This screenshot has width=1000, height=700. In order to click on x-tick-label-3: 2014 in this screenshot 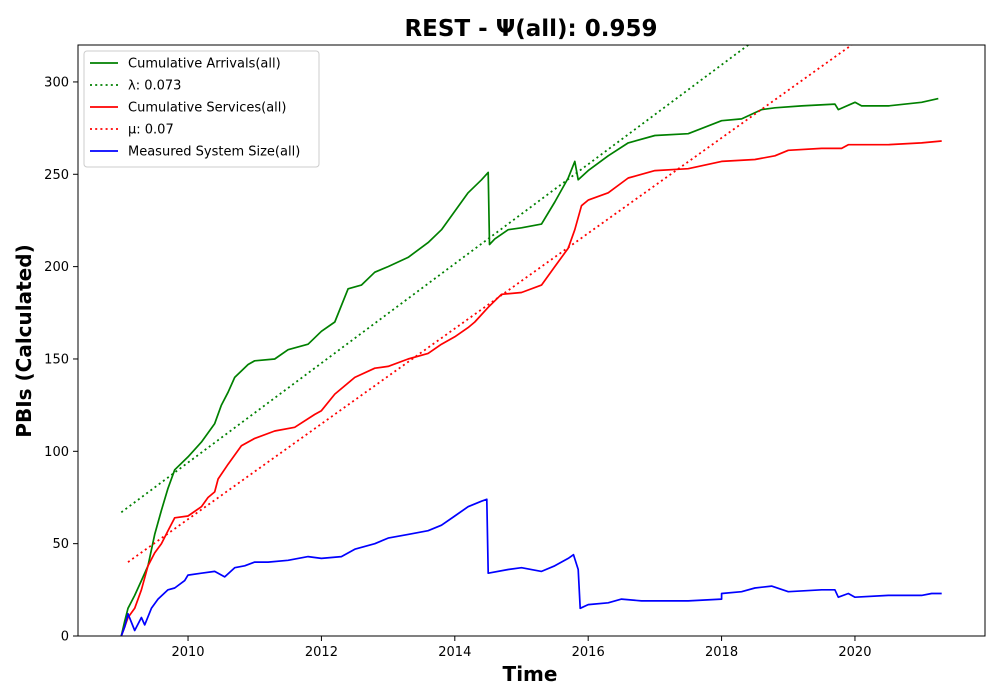, I will do `click(454, 652)`.